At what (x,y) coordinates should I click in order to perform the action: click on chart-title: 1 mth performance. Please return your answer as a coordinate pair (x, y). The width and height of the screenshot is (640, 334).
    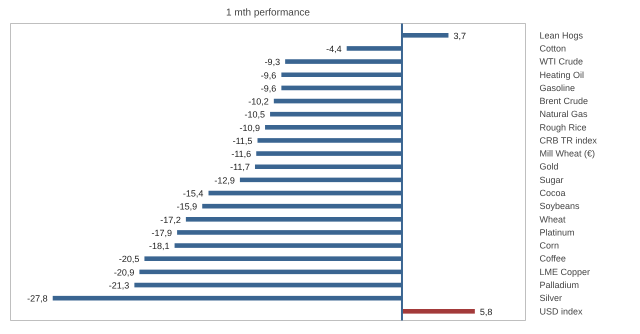
    Looking at the image, I should click on (268, 13).